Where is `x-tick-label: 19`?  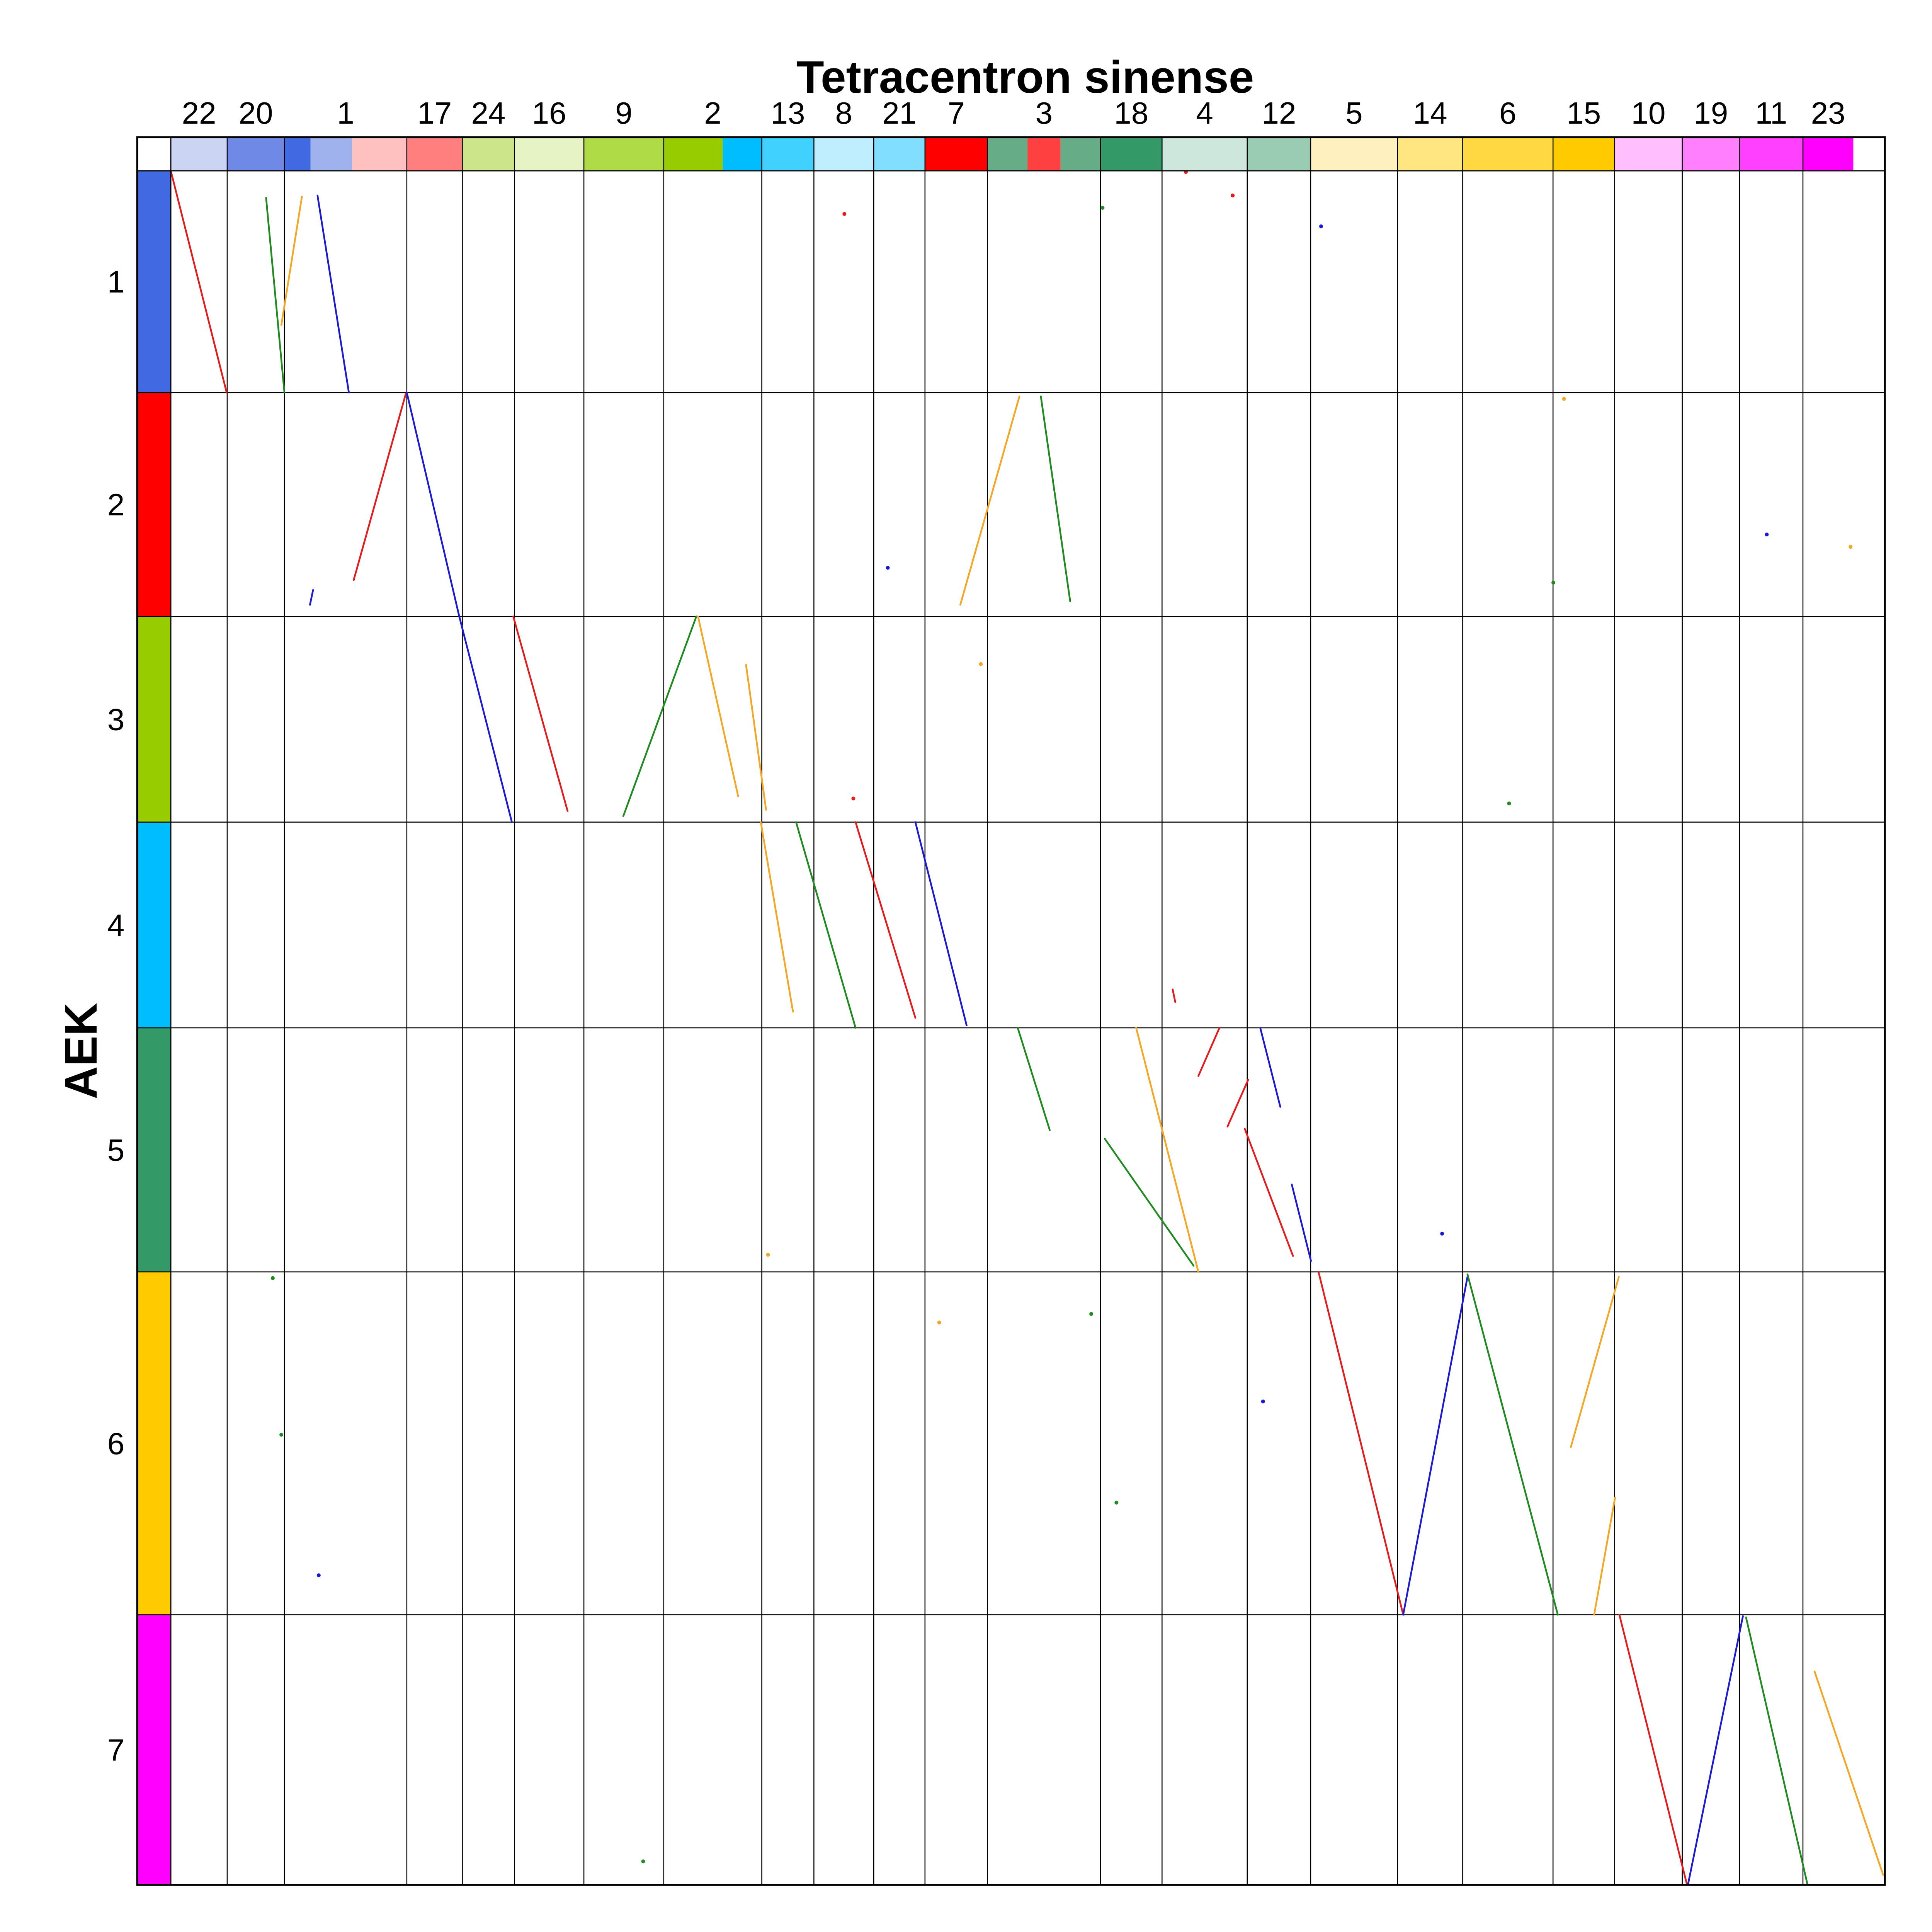 x-tick-label: 19 is located at coordinates (1711, 113).